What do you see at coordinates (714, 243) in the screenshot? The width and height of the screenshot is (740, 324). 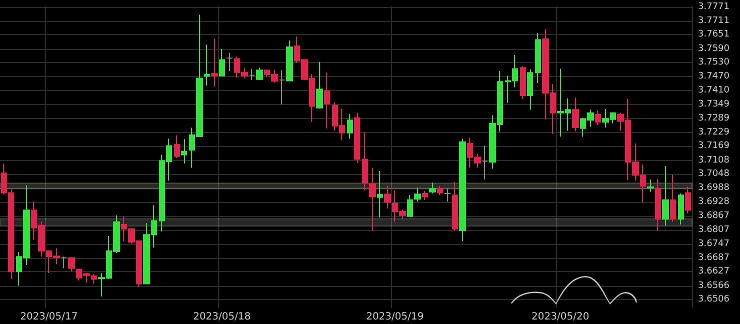 I see `y-tick-label: 3.6747` at bounding box center [714, 243].